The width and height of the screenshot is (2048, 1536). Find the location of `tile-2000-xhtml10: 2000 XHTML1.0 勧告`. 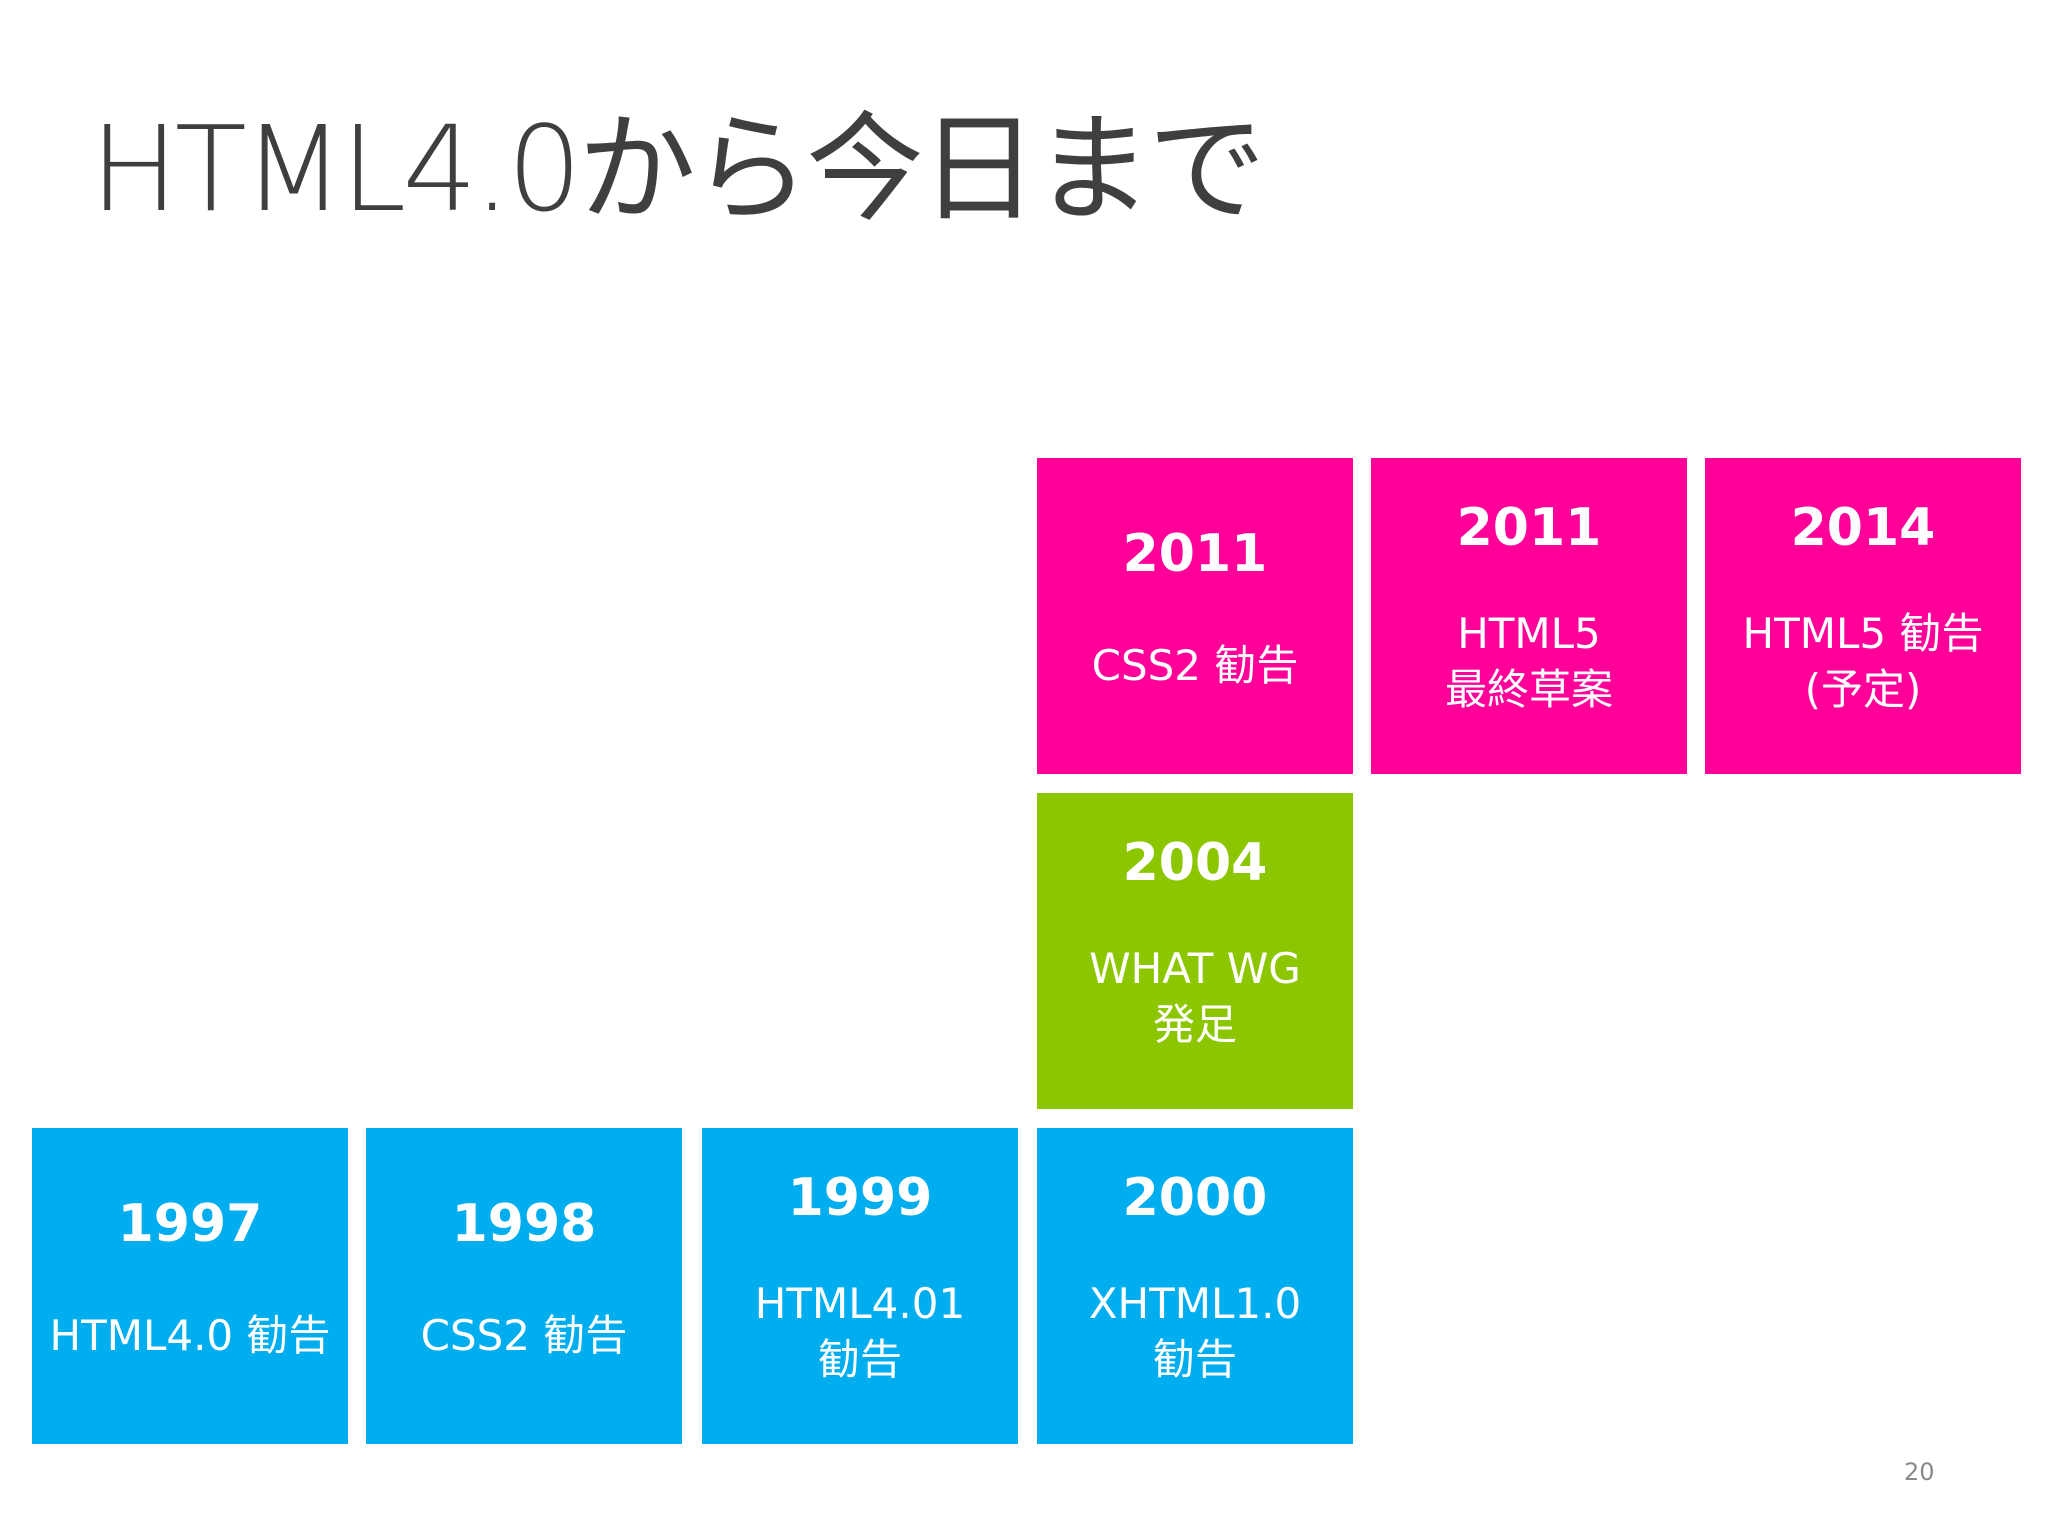

tile-2000-xhtml10: 2000 XHTML1.0 勧告 is located at coordinates (1195, 1286).